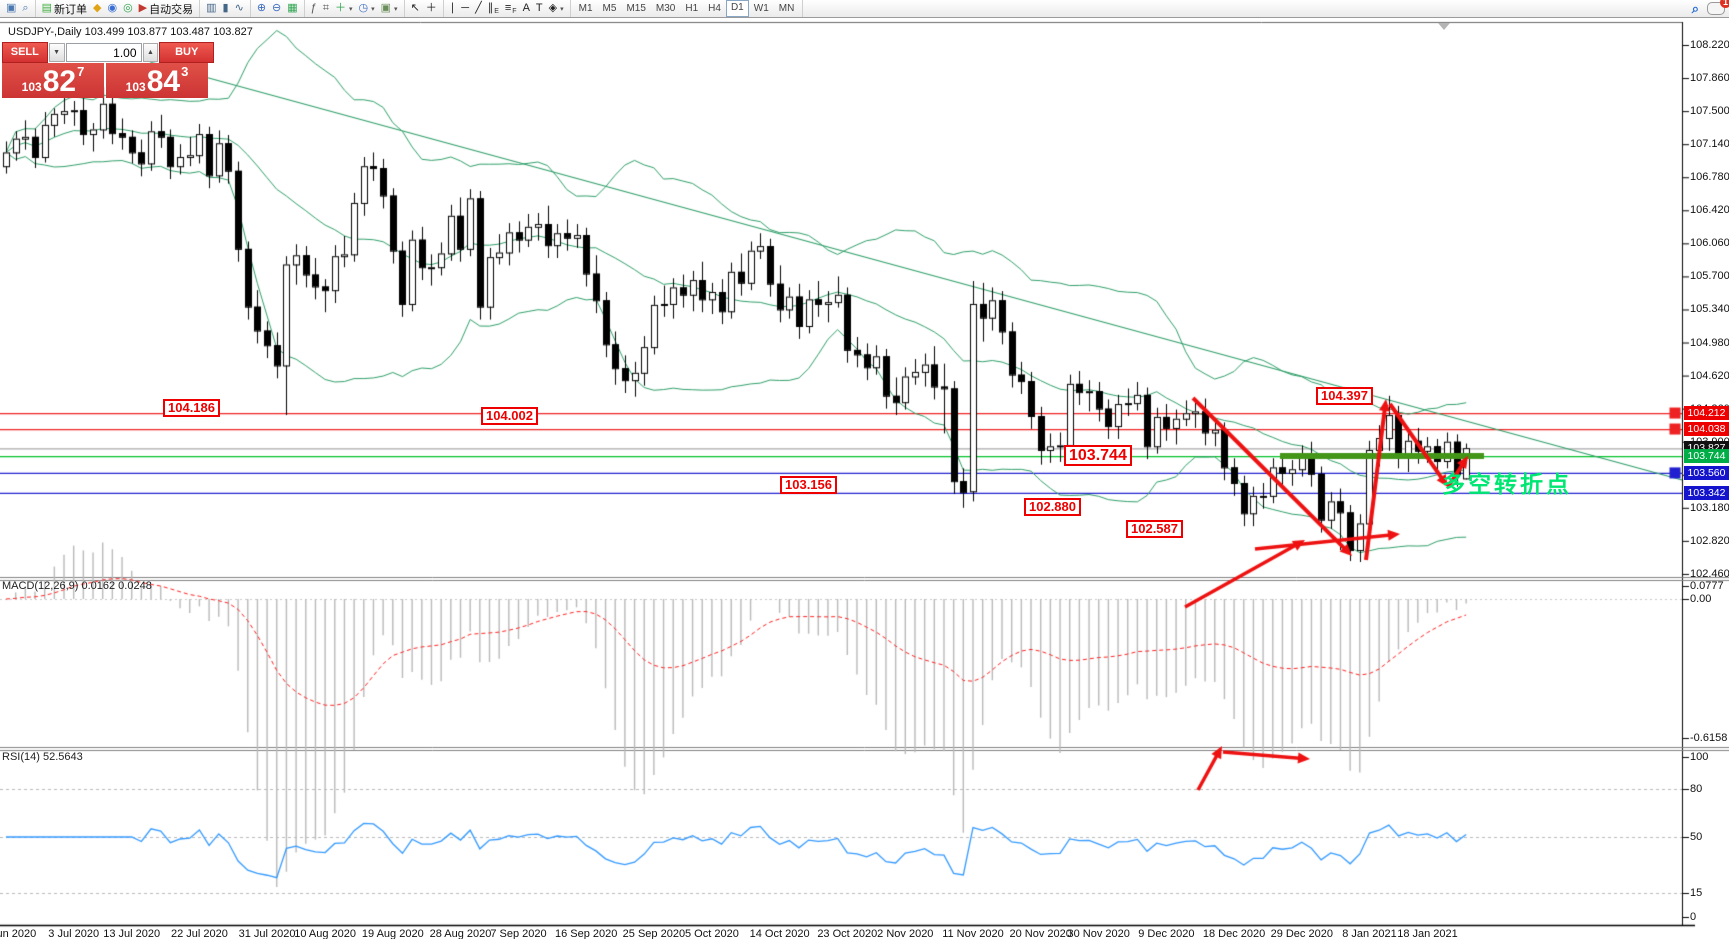 This screenshot has height=939, width=1729. What do you see at coordinates (211, 8) in the screenshot?
I see `bar-chart-icon: ▥` at bounding box center [211, 8].